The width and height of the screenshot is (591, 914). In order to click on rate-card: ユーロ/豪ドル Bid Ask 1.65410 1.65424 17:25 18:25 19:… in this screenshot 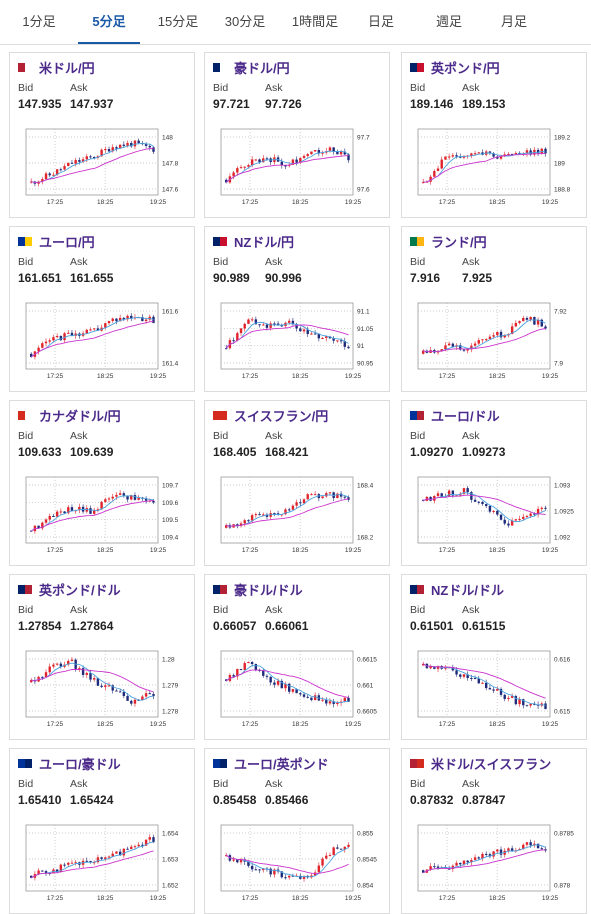, I will do `click(102, 831)`.